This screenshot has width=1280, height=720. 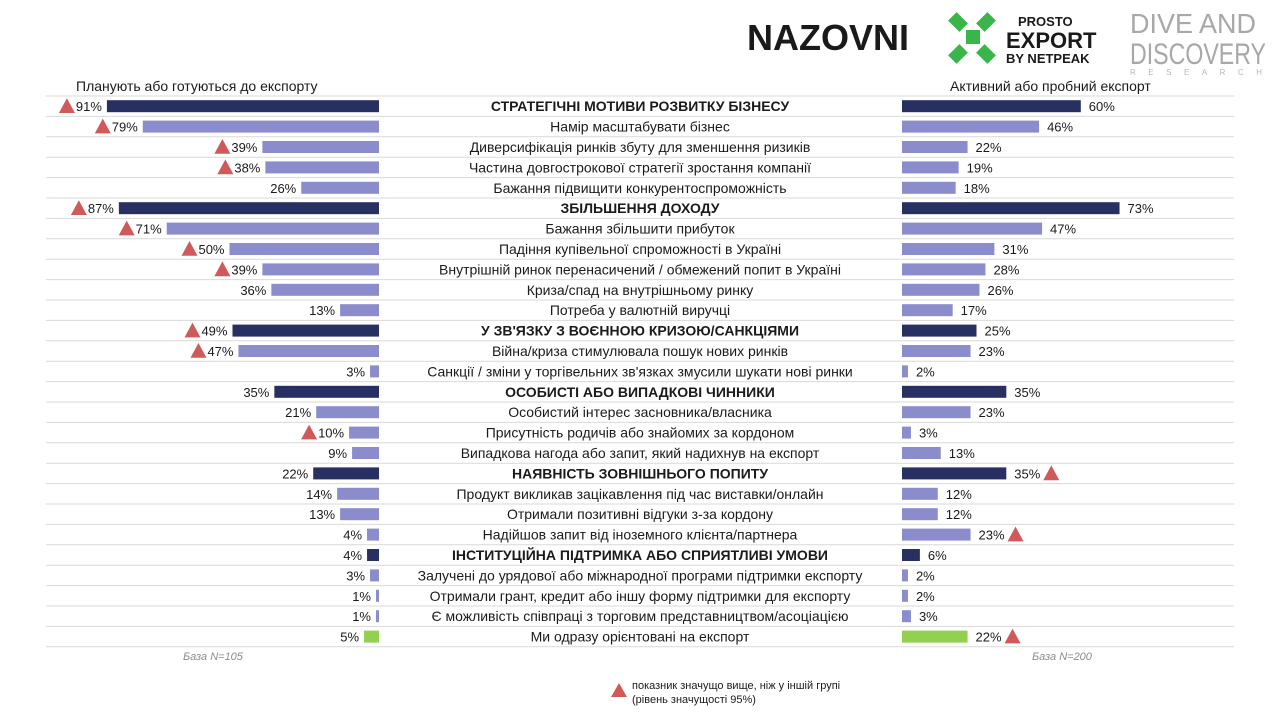 What do you see at coordinates (640, 310) in the screenshot?
I see `category-label: Потреба у валютній виручці` at bounding box center [640, 310].